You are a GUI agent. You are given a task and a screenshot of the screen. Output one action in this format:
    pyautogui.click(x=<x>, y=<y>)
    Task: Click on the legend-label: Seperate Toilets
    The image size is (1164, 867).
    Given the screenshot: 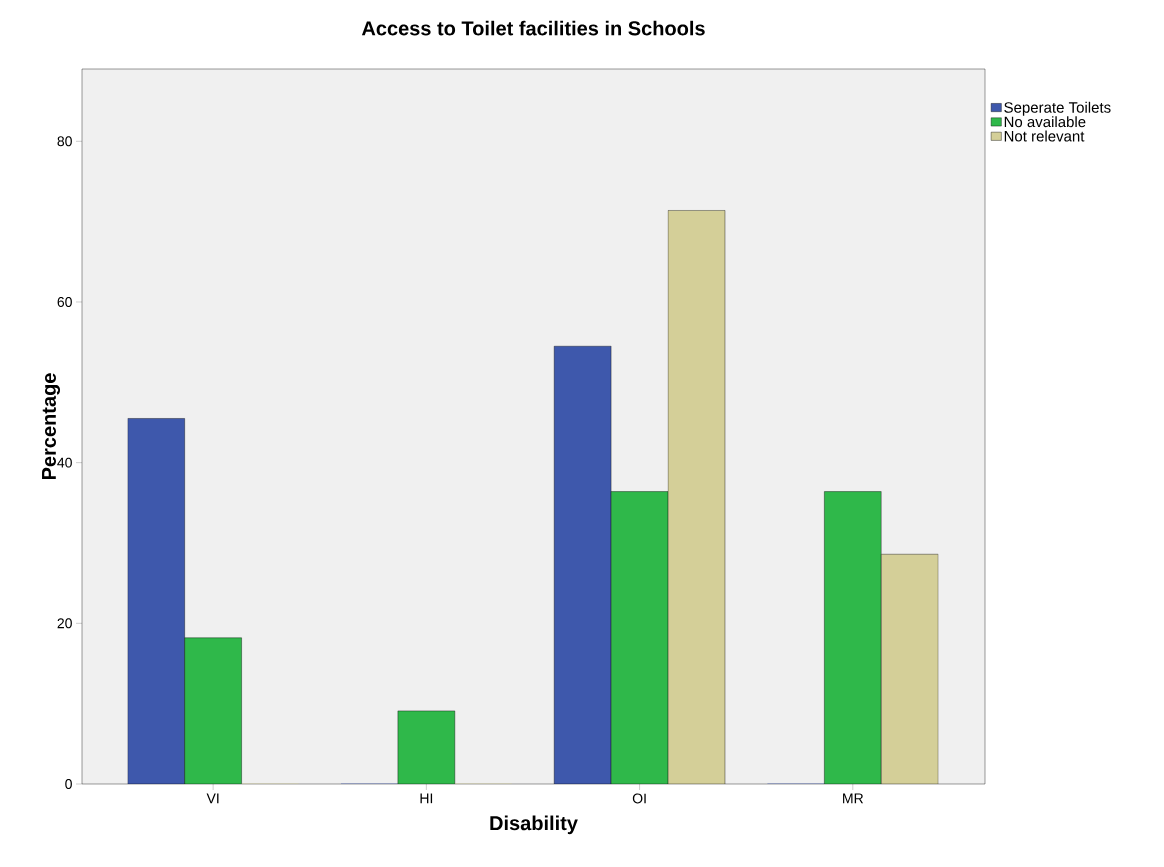 What is the action you would take?
    pyautogui.click(x=1057, y=108)
    